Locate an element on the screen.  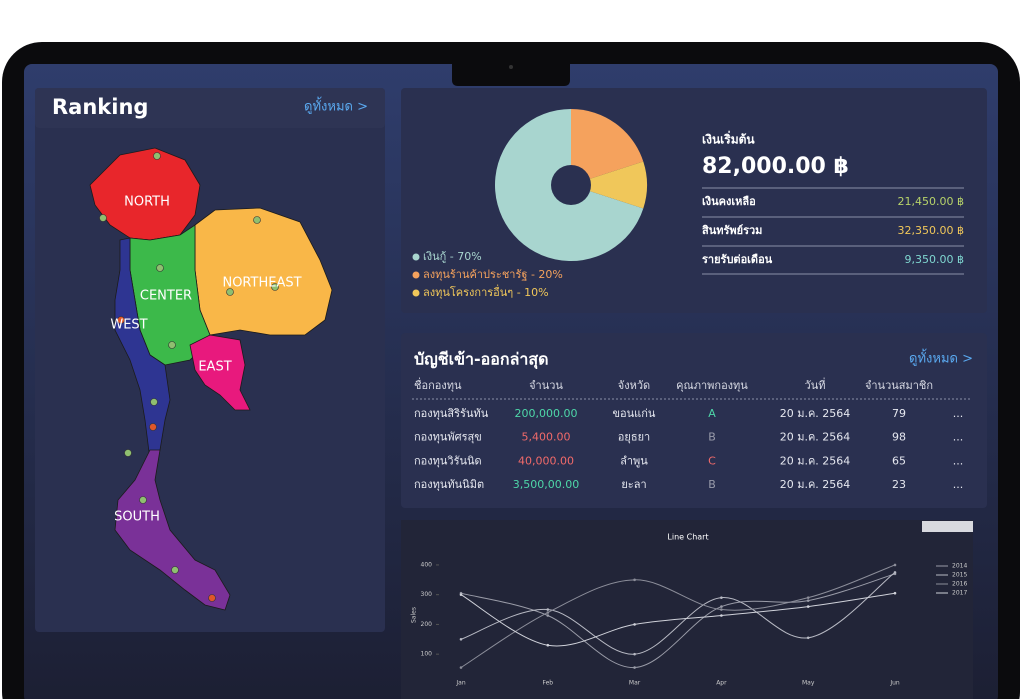
column-header: คุณภาพกองทุน is located at coordinates (712, 385).